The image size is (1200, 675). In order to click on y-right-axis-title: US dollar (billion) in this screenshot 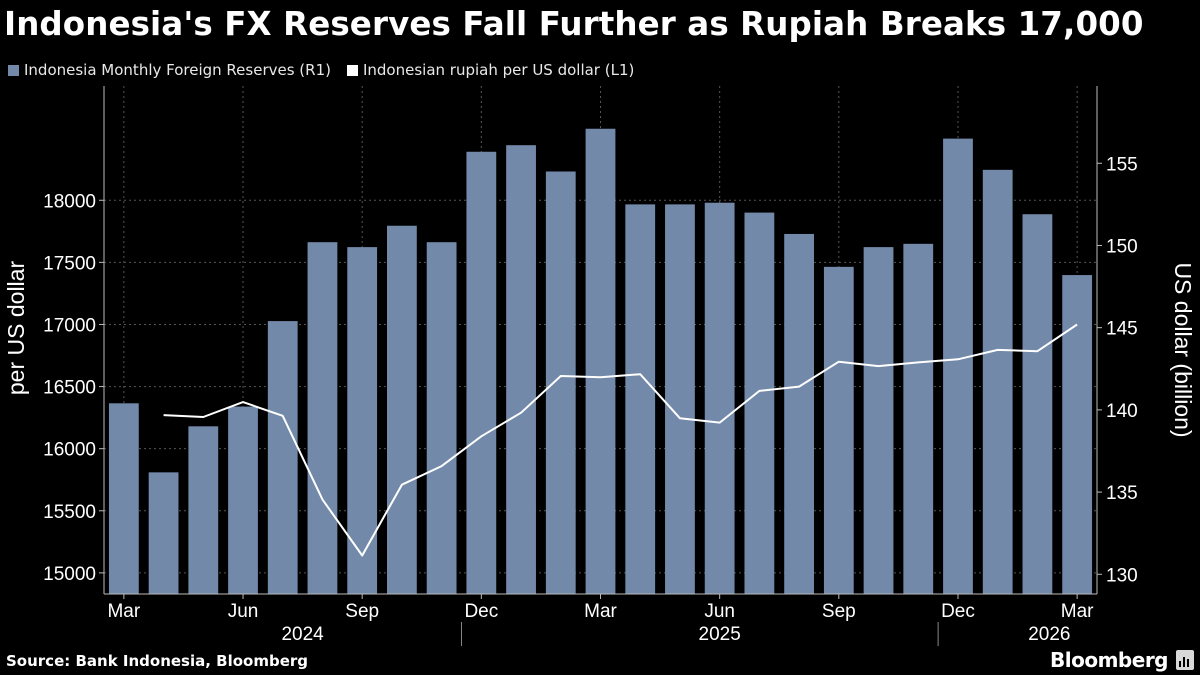, I will do `click(1183, 349)`.